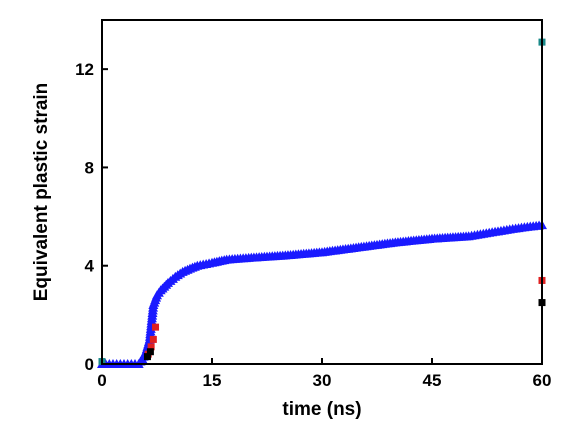 The height and width of the screenshot is (423, 572). Describe the element at coordinates (90, 266) in the screenshot. I see `y-tick-label: 4` at that location.